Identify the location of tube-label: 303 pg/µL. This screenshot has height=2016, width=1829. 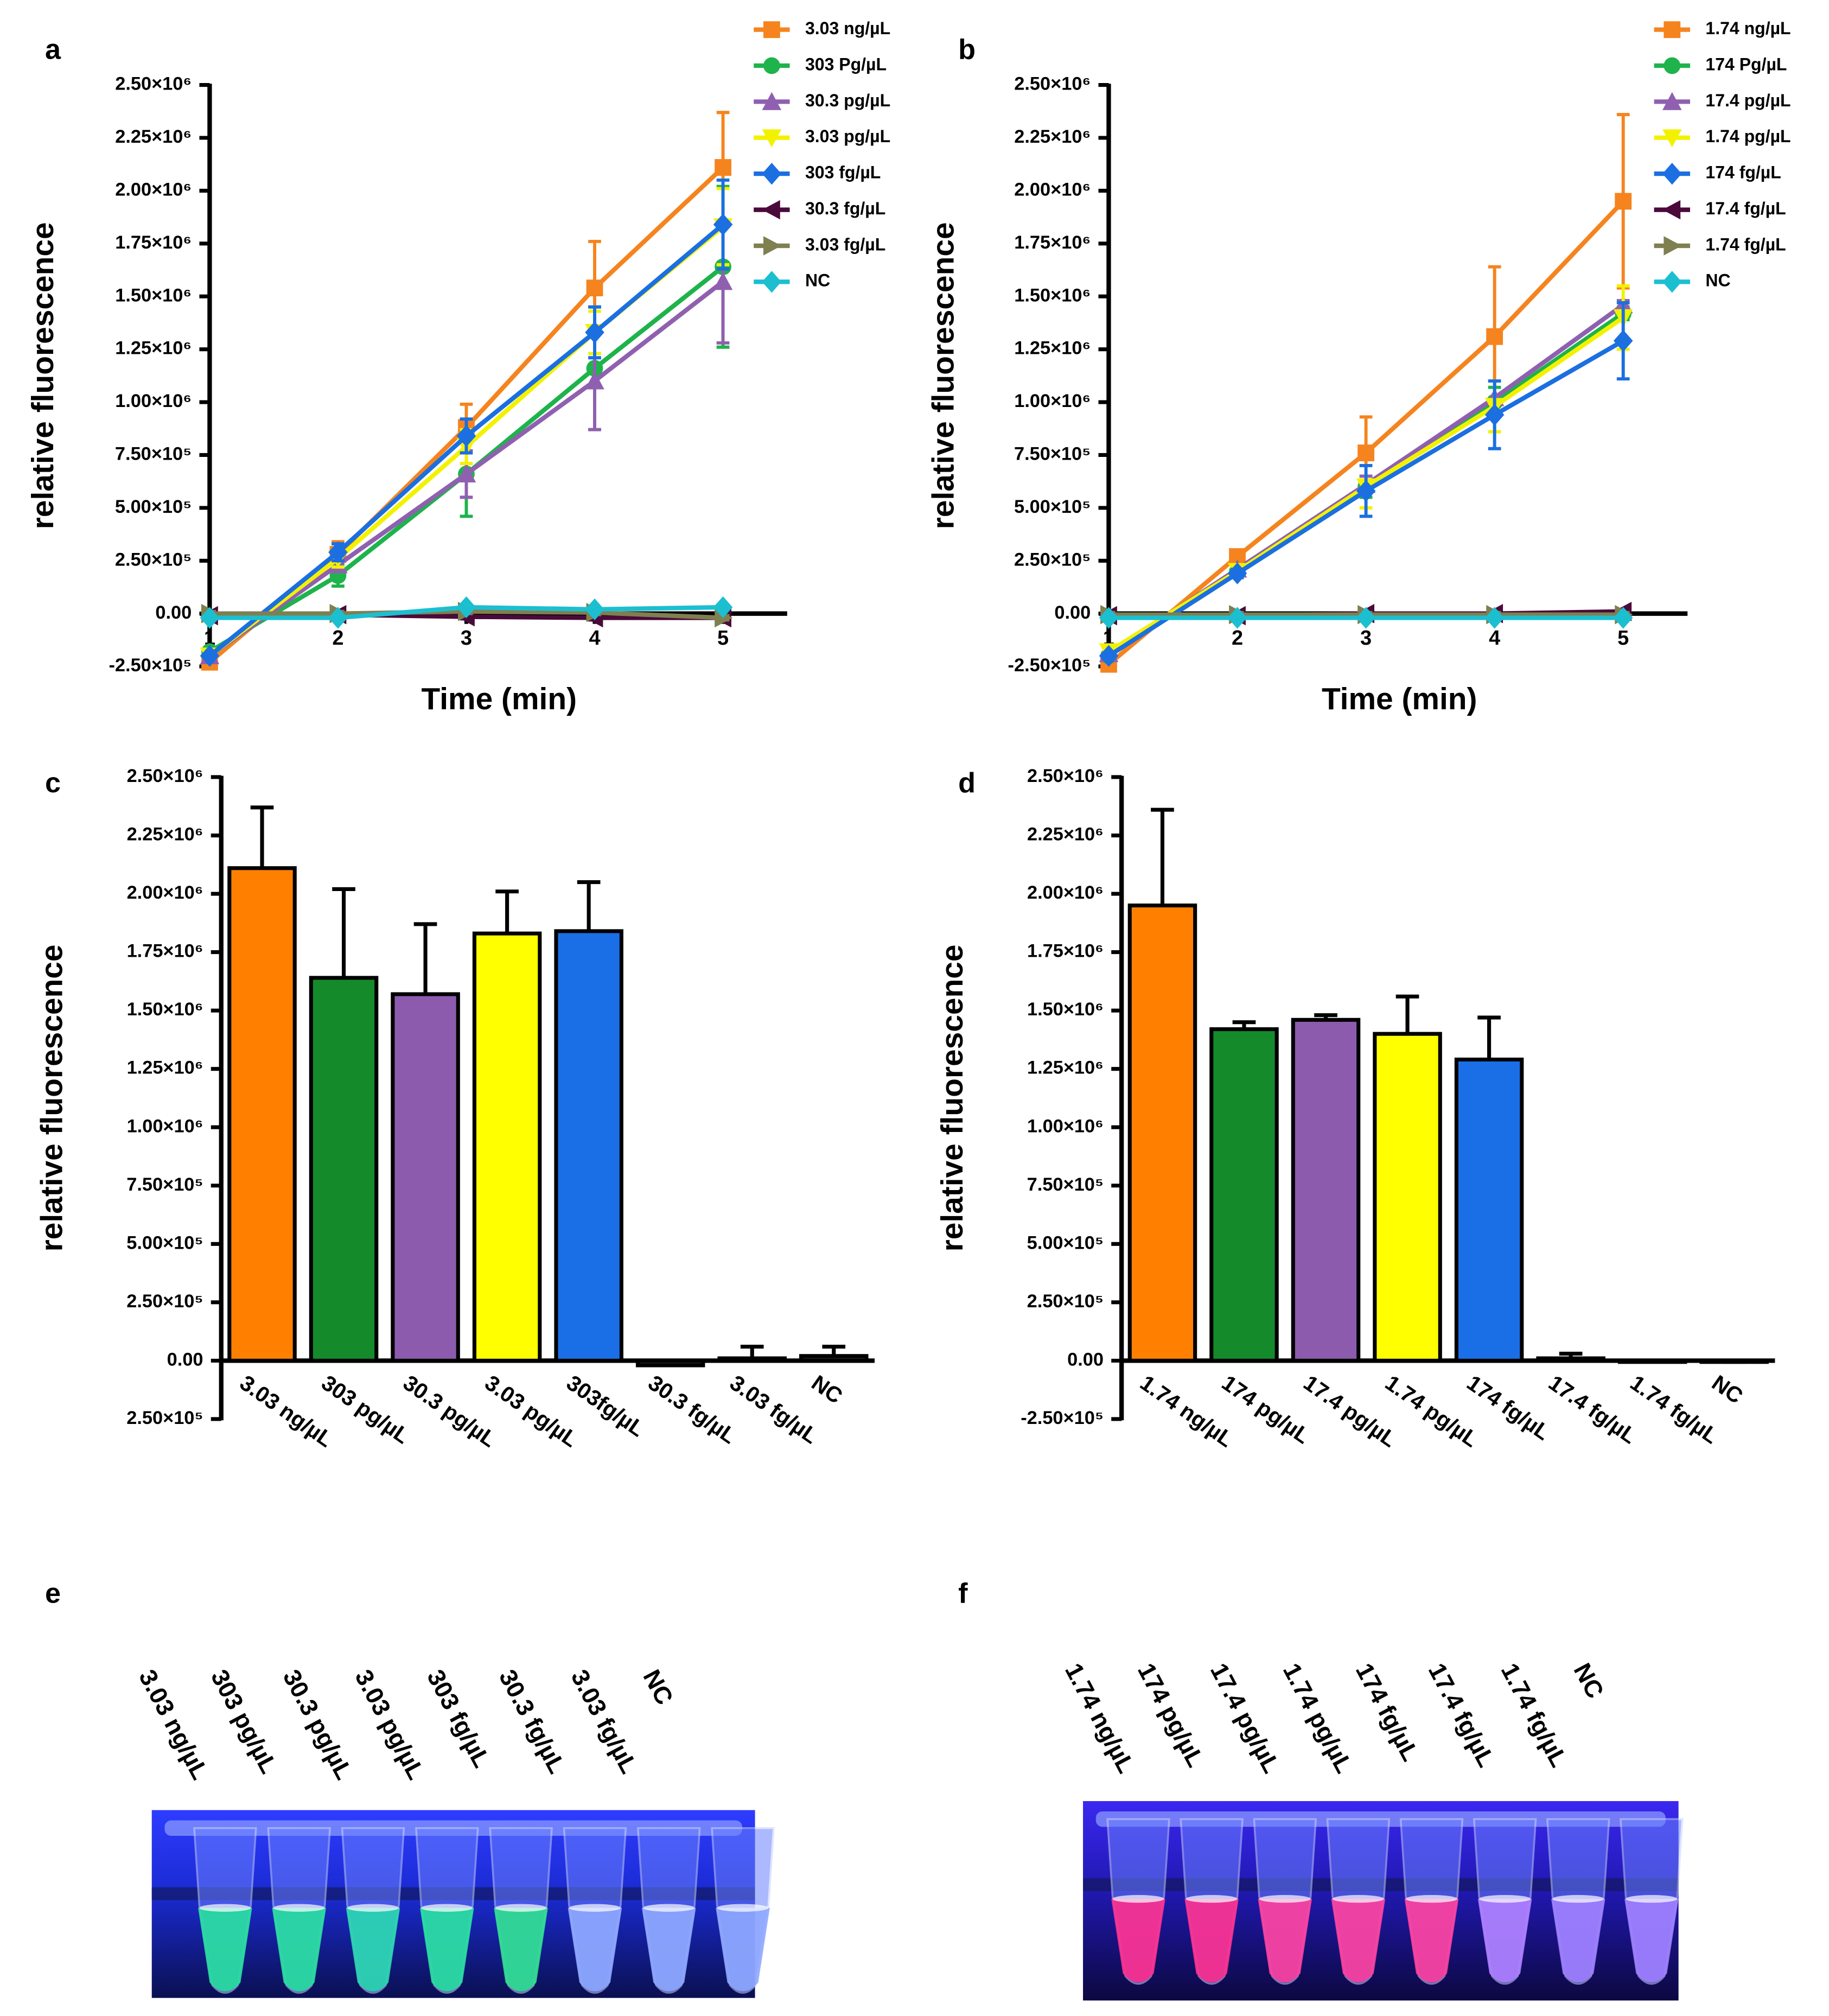
(244, 1721).